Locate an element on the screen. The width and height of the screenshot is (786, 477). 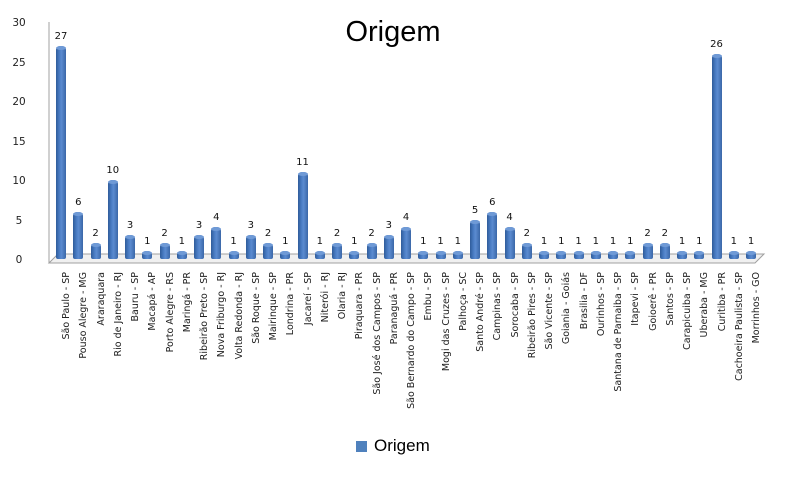
x-tick-label: Macapá - AP is located at coordinates (153, 301).